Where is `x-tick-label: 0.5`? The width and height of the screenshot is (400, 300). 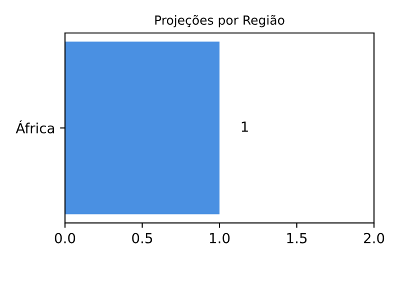
x-tick-label: 0.5 is located at coordinates (142, 238).